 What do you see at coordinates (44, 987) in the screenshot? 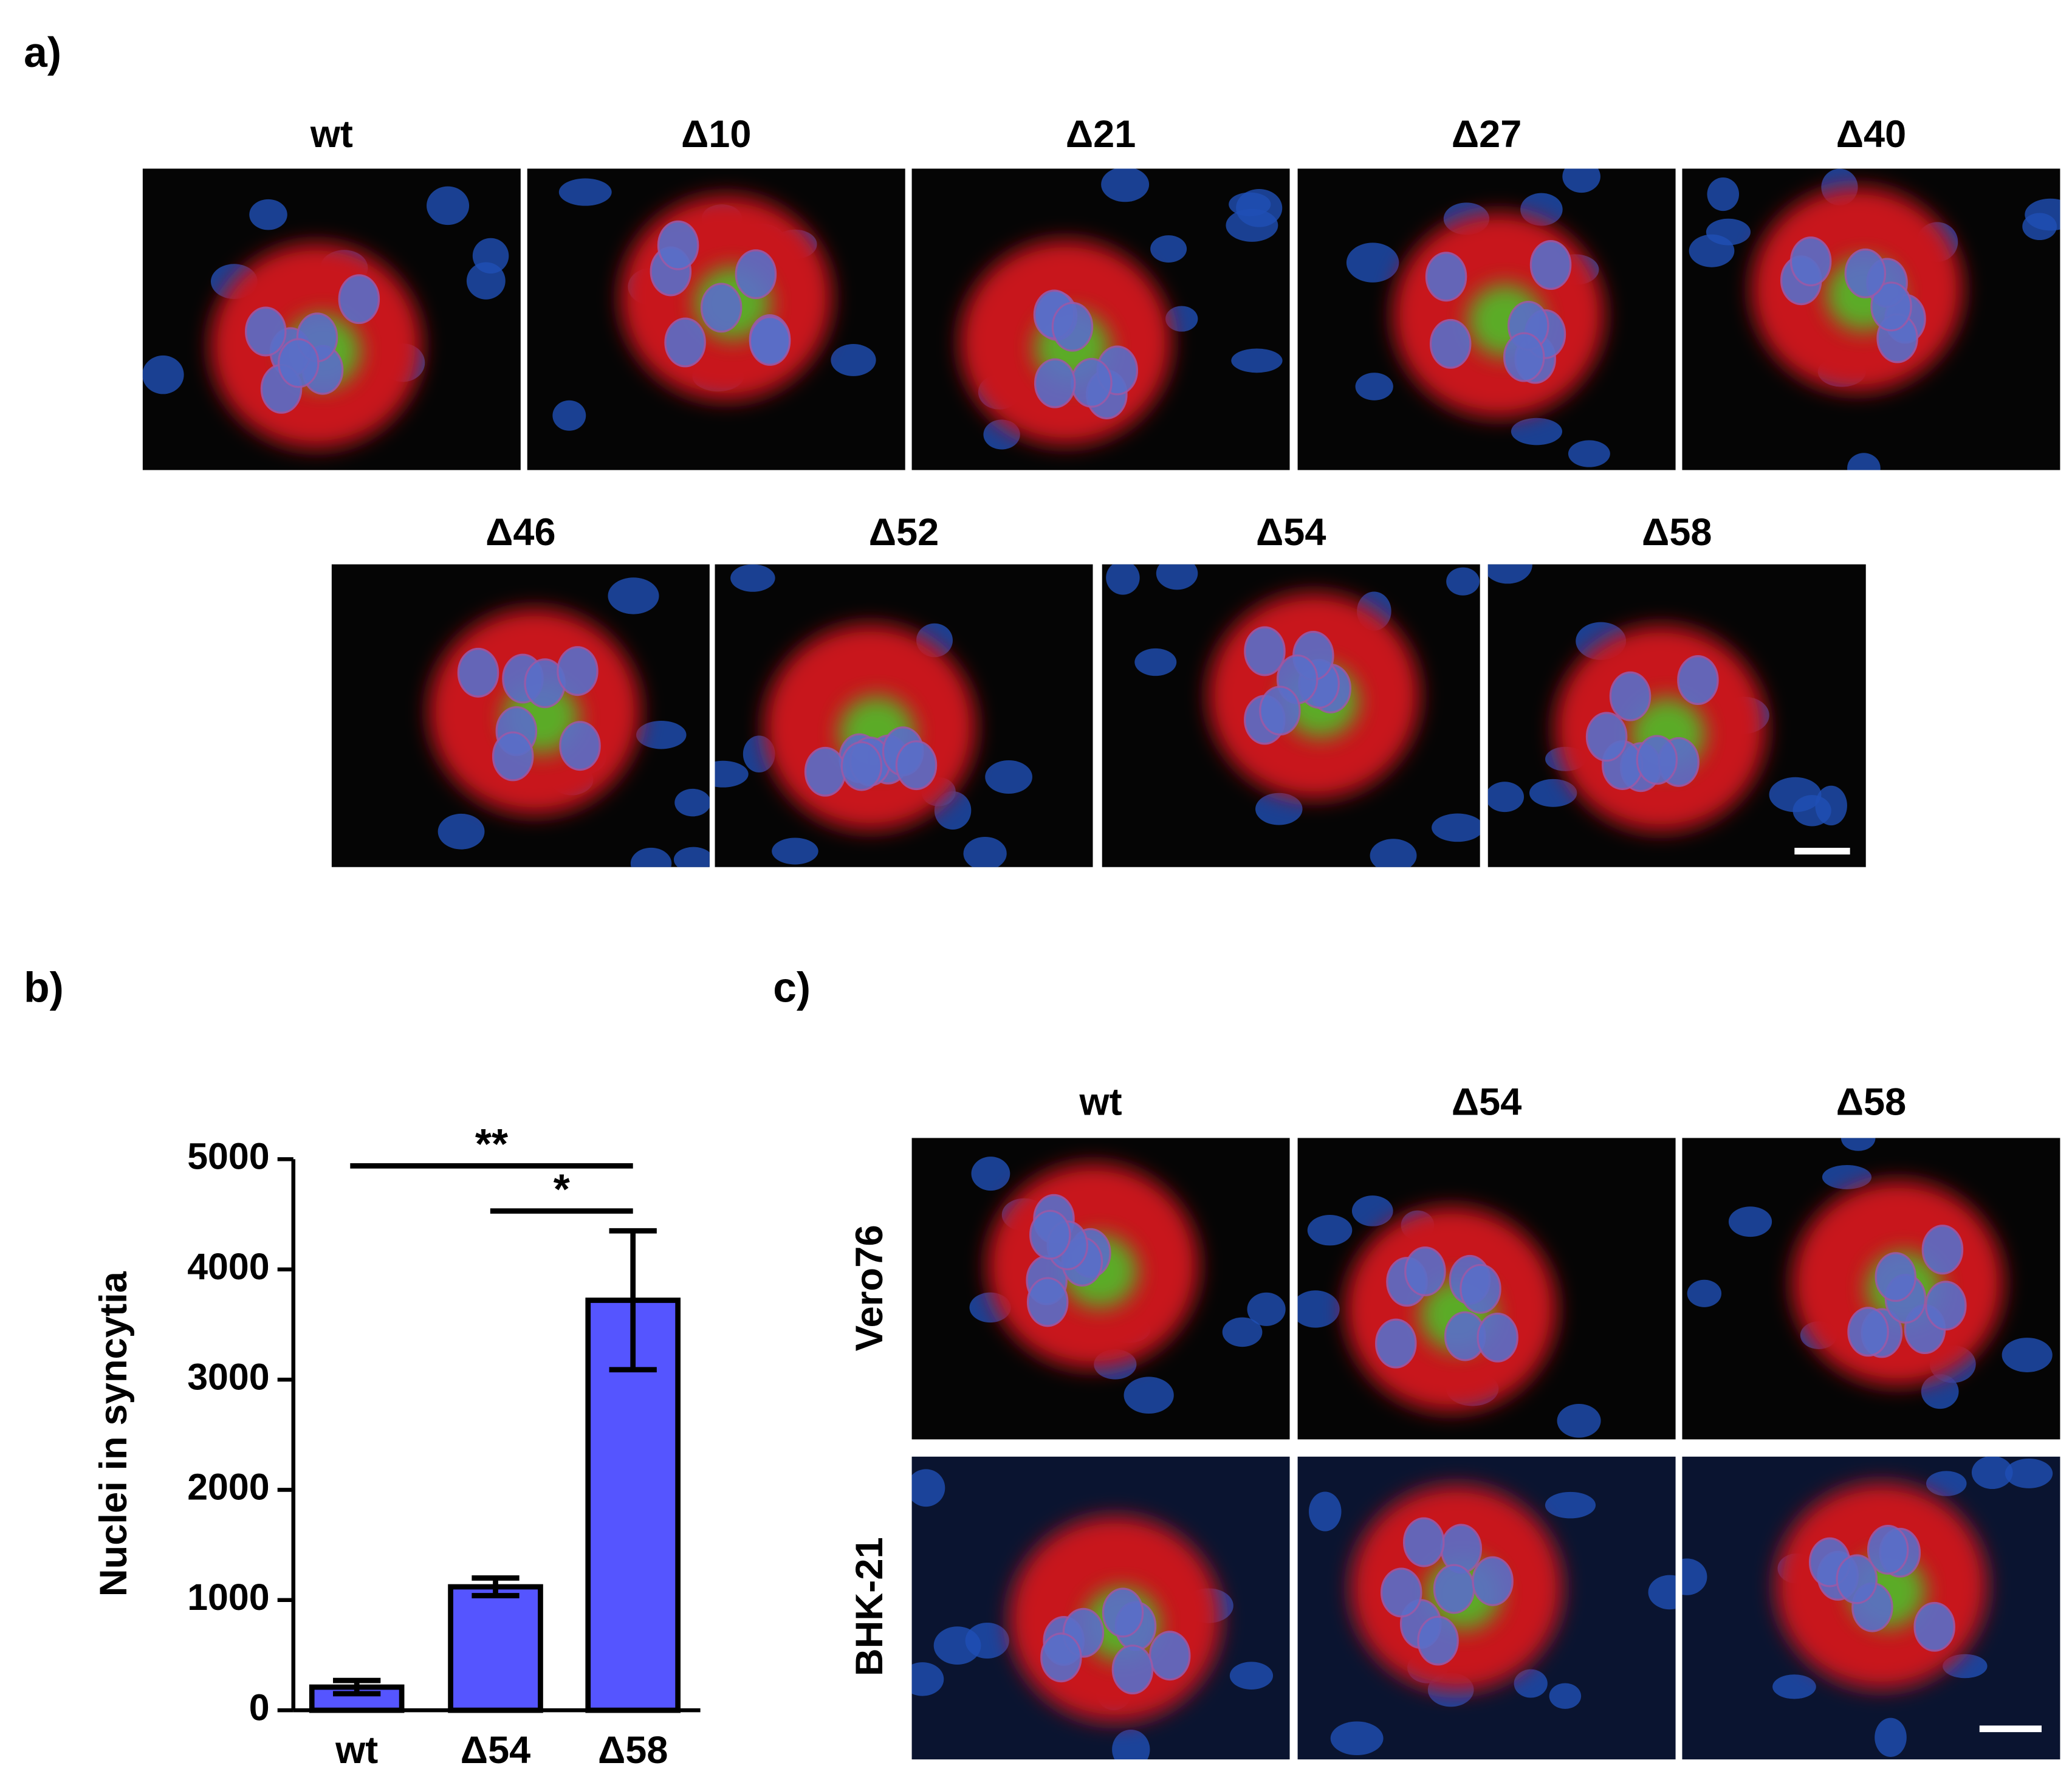
I see `panel-label: b)` at bounding box center [44, 987].